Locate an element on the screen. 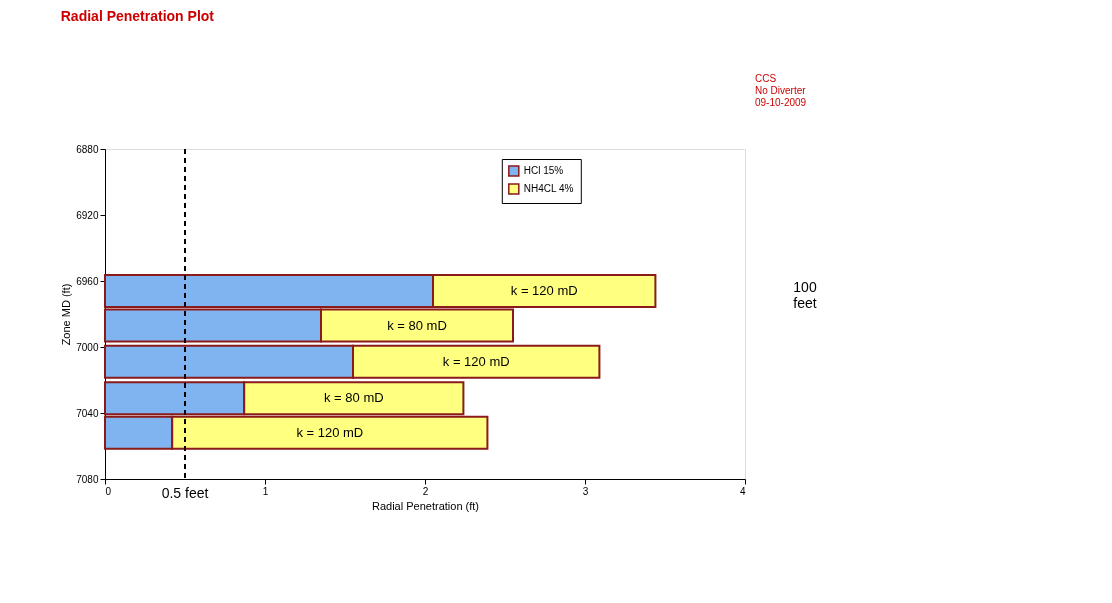 The image size is (1112, 603). text: 100 feet is located at coordinates (805, 294).